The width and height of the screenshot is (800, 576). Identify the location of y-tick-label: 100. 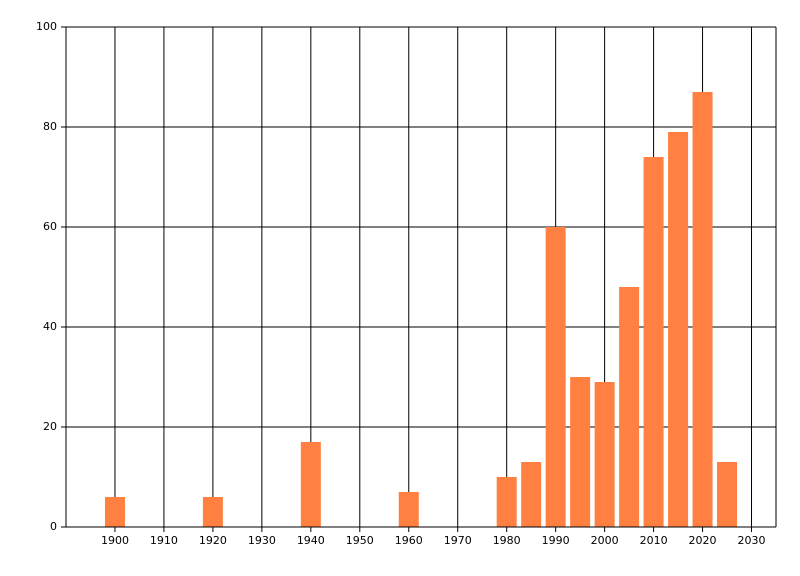
(46, 26).